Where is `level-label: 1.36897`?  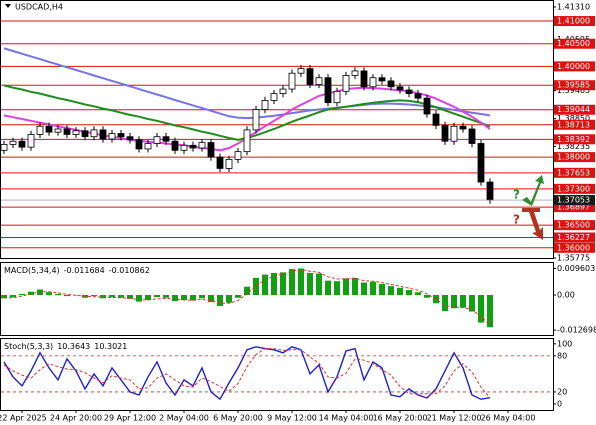
level-label: 1.36897 is located at coordinates (573, 207).